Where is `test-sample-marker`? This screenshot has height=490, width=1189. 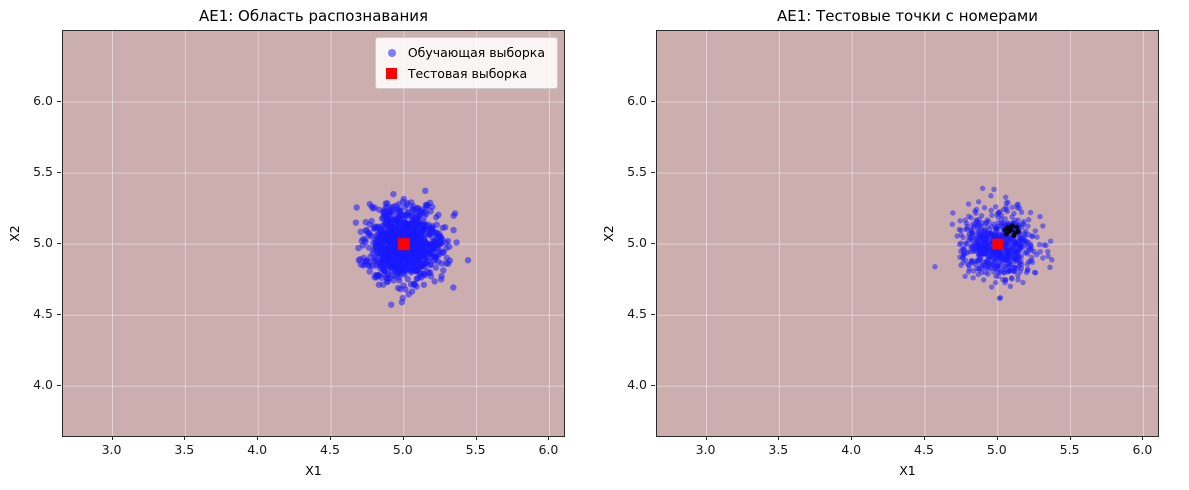 test-sample-marker is located at coordinates (998, 244).